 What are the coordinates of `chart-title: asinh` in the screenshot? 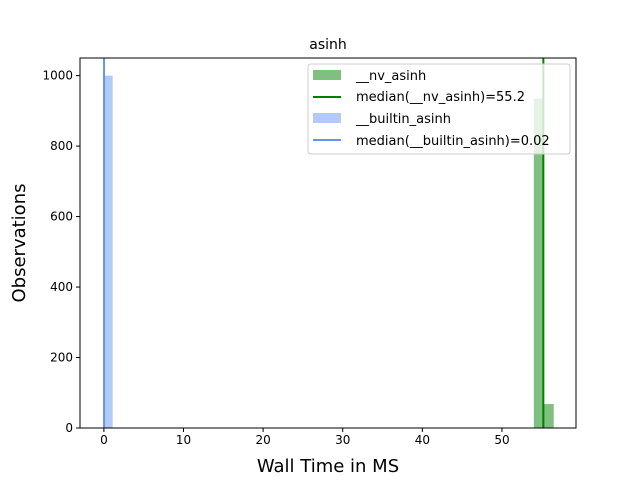 It's located at (328, 45).